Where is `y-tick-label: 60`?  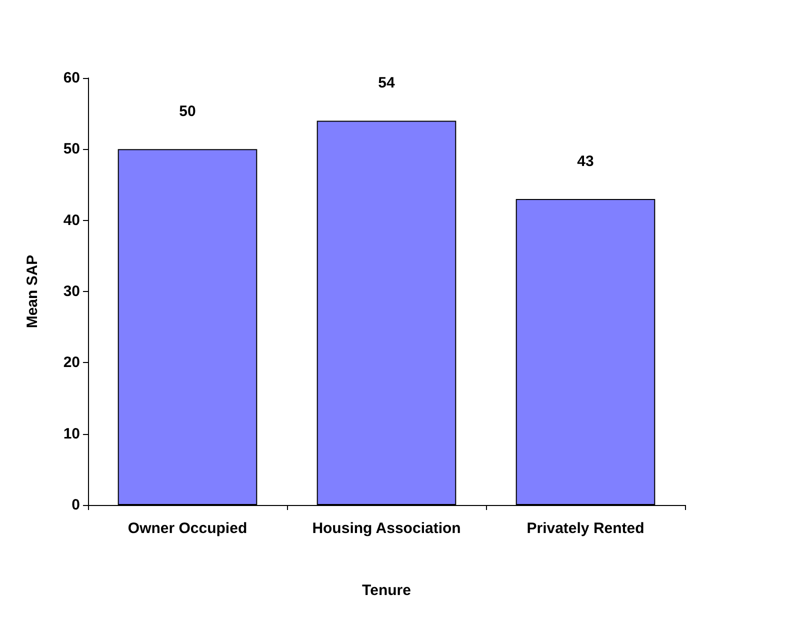 y-tick-label: 60 is located at coordinates (71, 78).